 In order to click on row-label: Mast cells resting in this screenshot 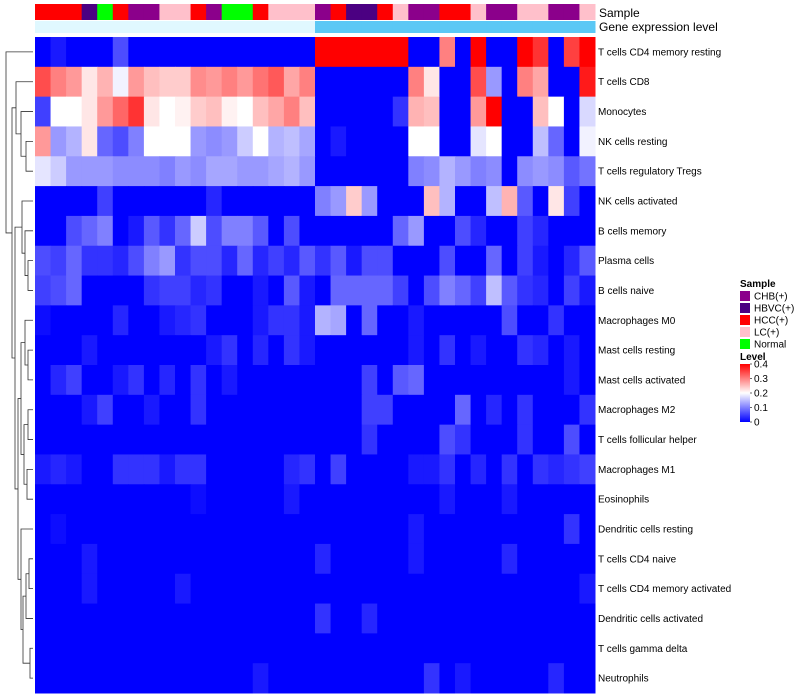, I will do `click(636, 351)`.